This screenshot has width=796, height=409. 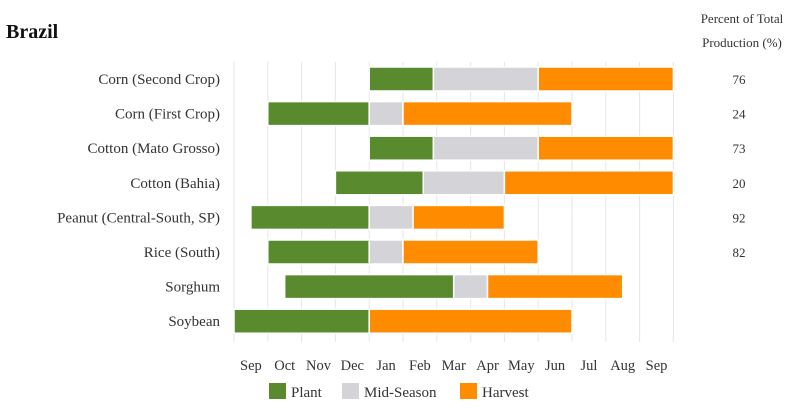 What do you see at coordinates (284, 366) in the screenshot?
I see `month-tick-label: Oct` at bounding box center [284, 366].